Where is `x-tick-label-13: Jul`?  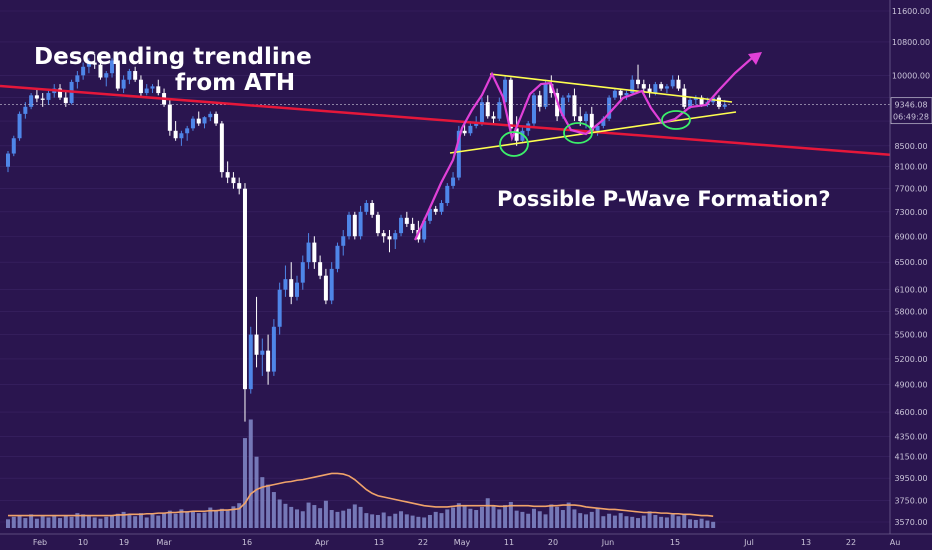 x-tick-label-13: Jul is located at coordinates (748, 542).